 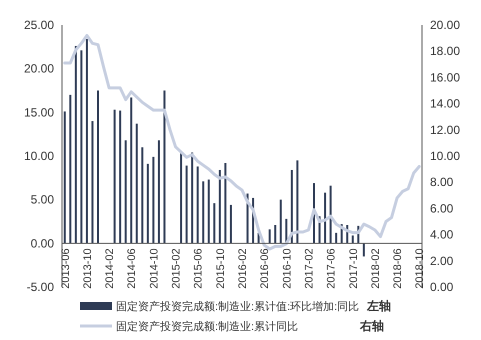 I want to click on y2-tick-label: 8.00, so click(x=442, y=182).